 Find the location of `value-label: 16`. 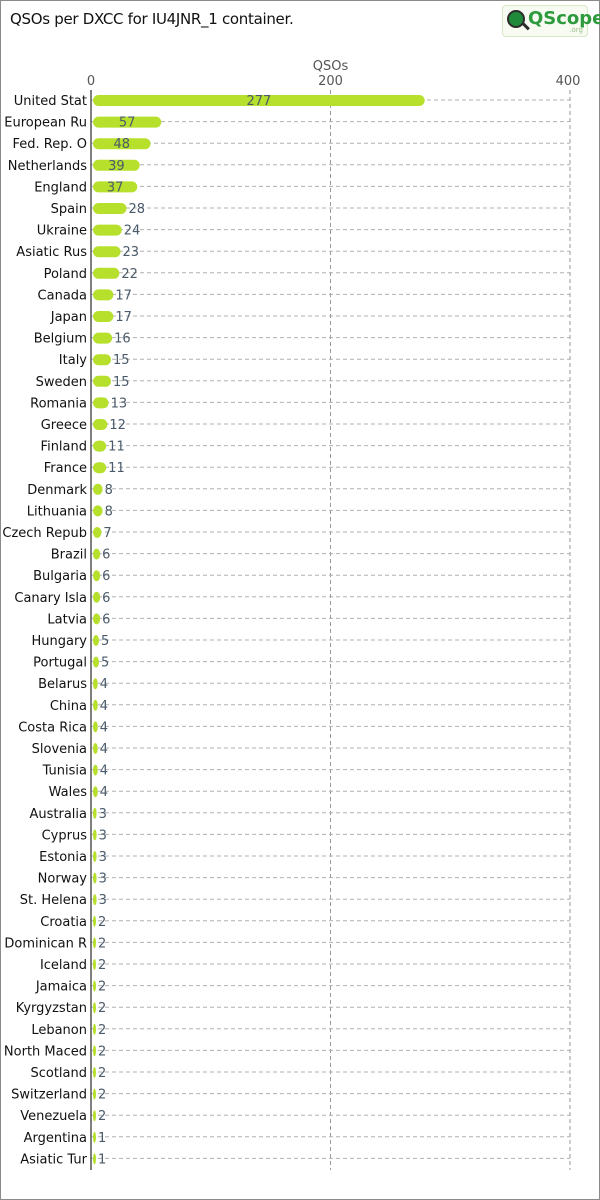

value-label: 16 is located at coordinates (122, 339).